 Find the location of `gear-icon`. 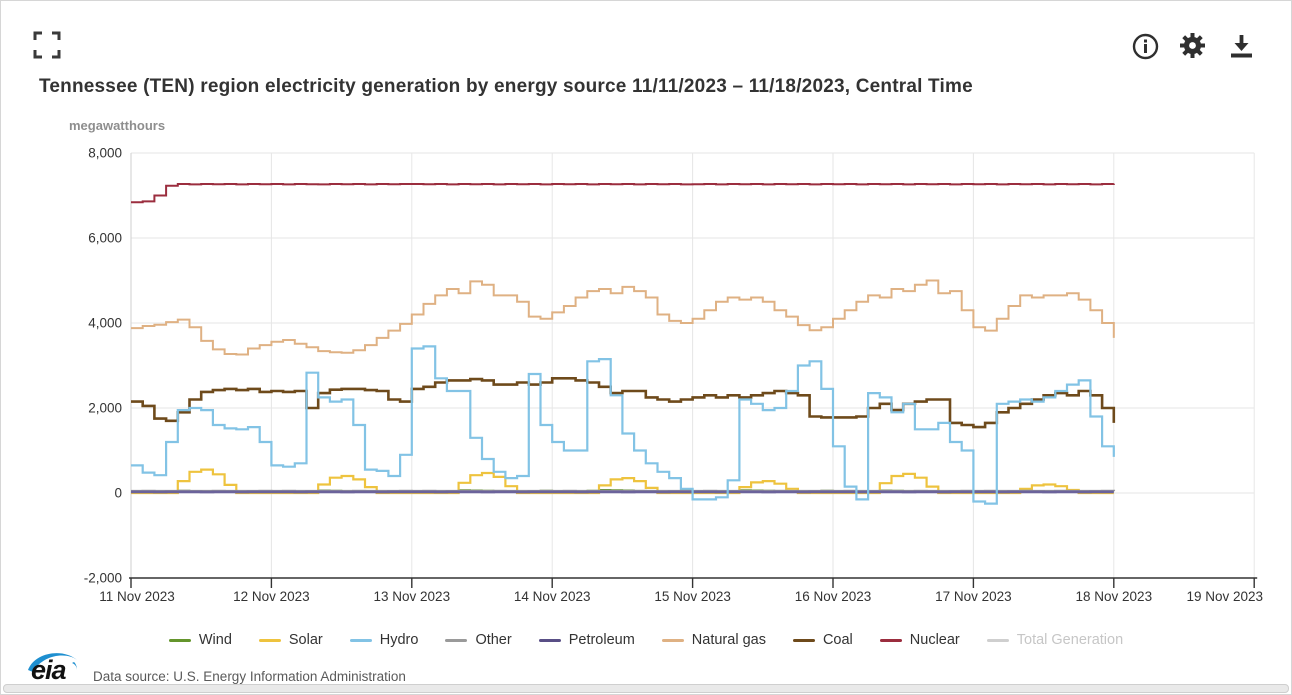

gear-icon is located at coordinates (1192, 45).